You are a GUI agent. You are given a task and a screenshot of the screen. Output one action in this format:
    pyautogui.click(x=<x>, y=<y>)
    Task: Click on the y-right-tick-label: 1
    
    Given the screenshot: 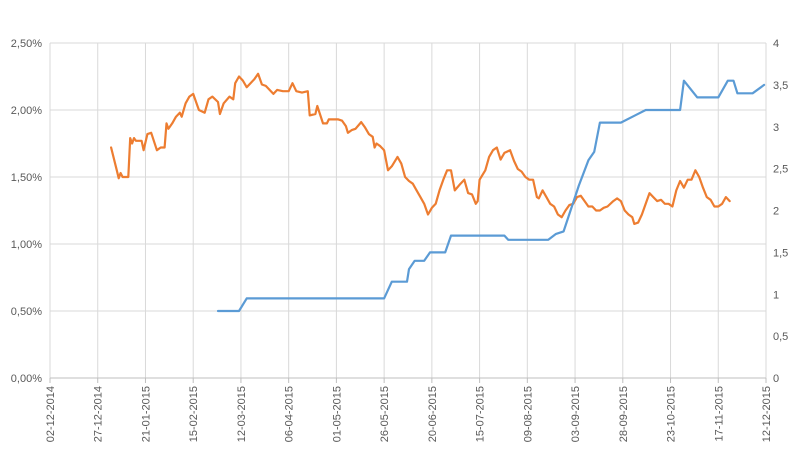 What is the action you would take?
    pyautogui.click(x=776, y=295)
    